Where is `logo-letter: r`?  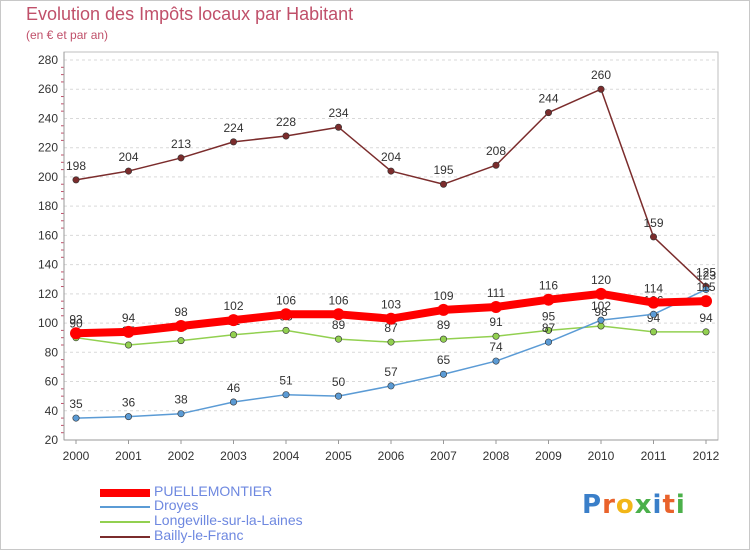
logo-letter: r is located at coordinates (609, 505).